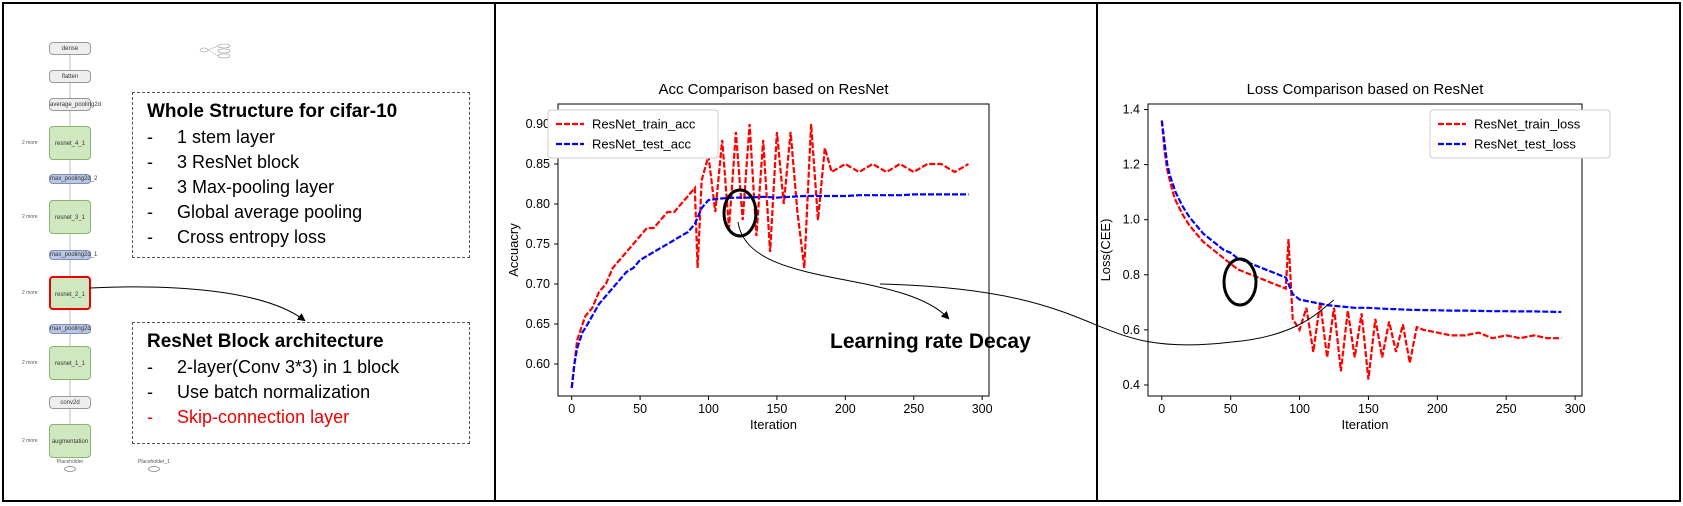  Describe the element at coordinates (1527, 124) in the screenshot. I see `legend-label: ResNet_train_loss` at that location.